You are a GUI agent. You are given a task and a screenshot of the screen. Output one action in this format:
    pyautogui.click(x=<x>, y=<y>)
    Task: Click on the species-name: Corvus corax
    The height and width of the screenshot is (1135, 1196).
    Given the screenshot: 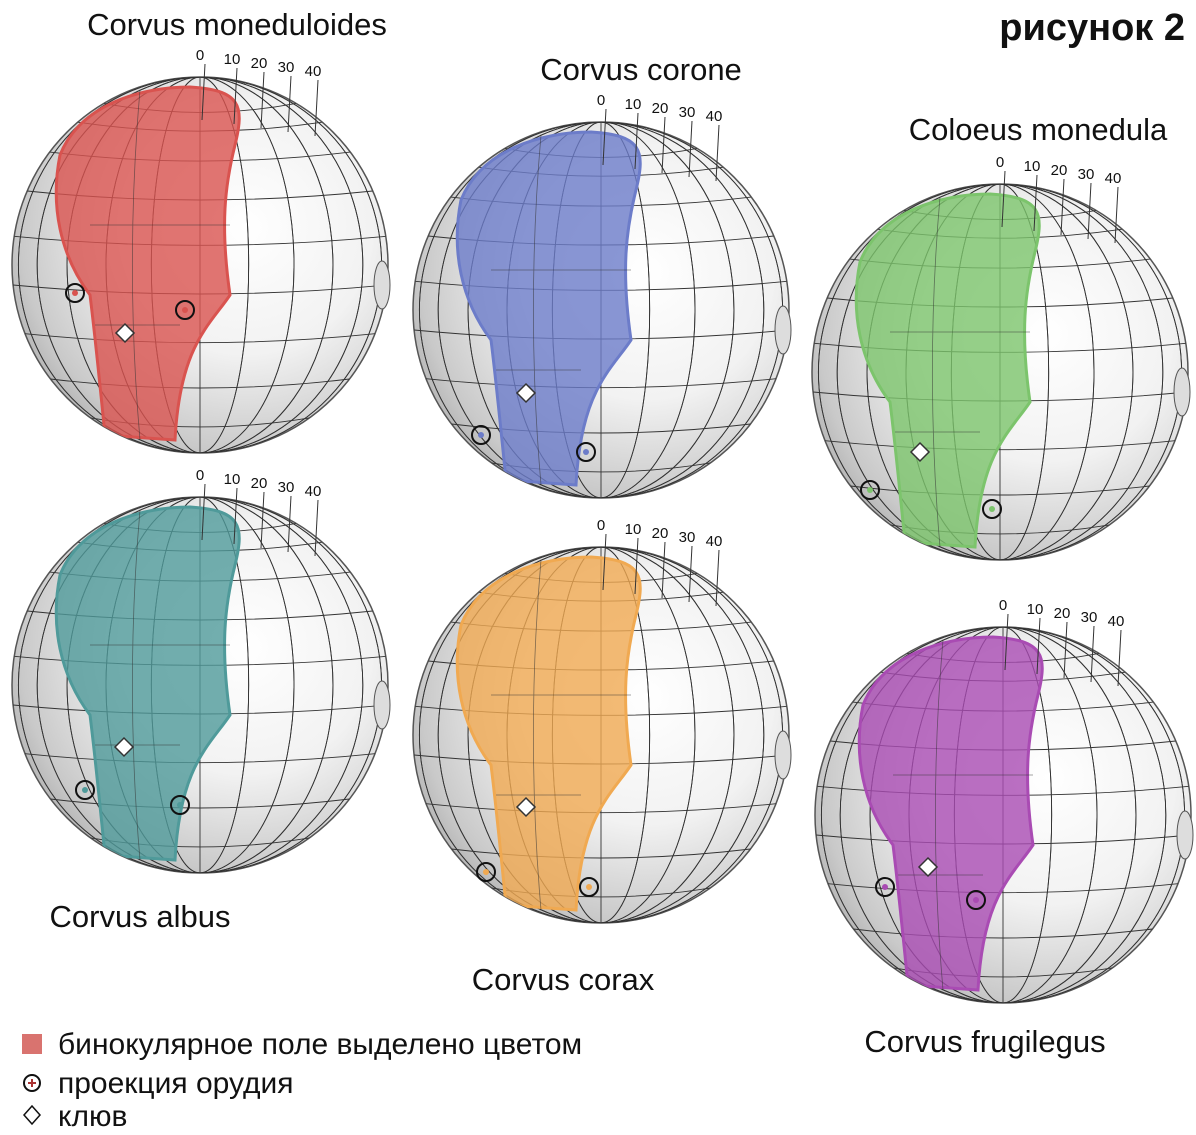 What is the action you would take?
    pyautogui.click(x=563, y=979)
    